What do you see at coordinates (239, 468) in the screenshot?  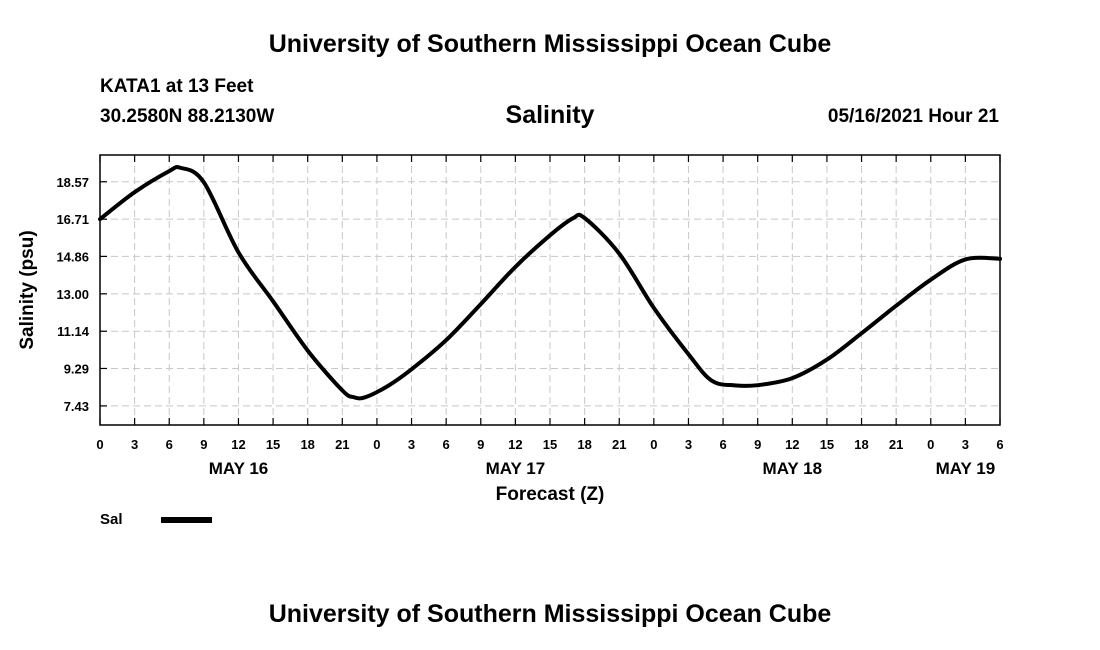 I see `day-label: MAY 16` at bounding box center [239, 468].